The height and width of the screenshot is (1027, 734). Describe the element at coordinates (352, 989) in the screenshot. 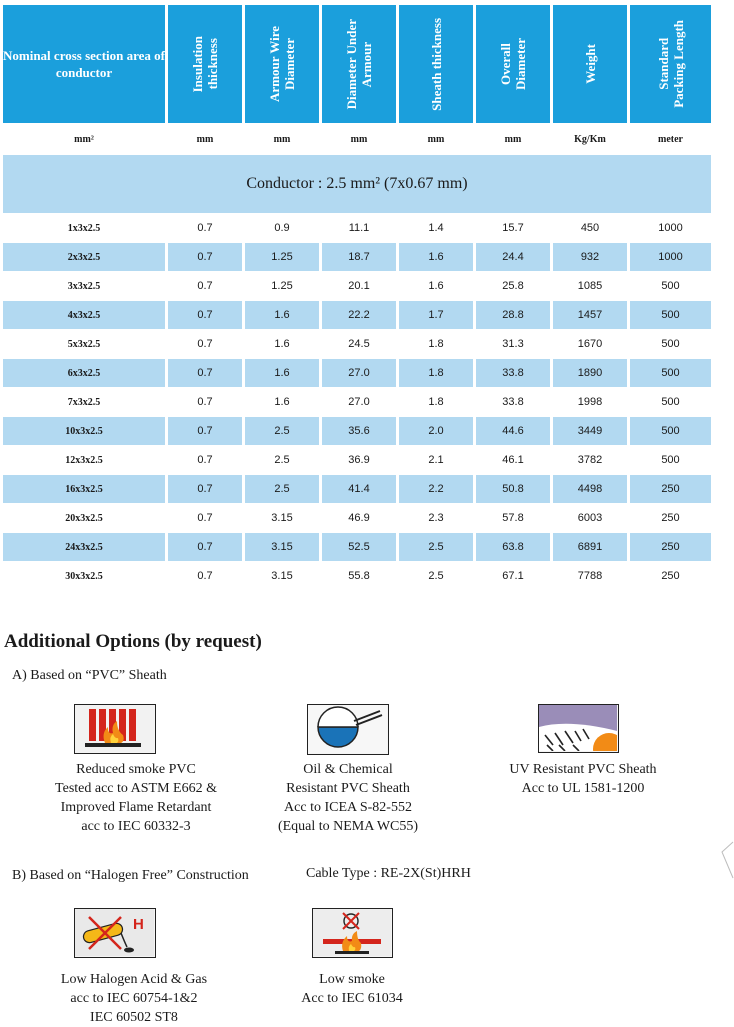

I see `low-smoke-text: Low smoke Acc to IEC 61034` at that location.